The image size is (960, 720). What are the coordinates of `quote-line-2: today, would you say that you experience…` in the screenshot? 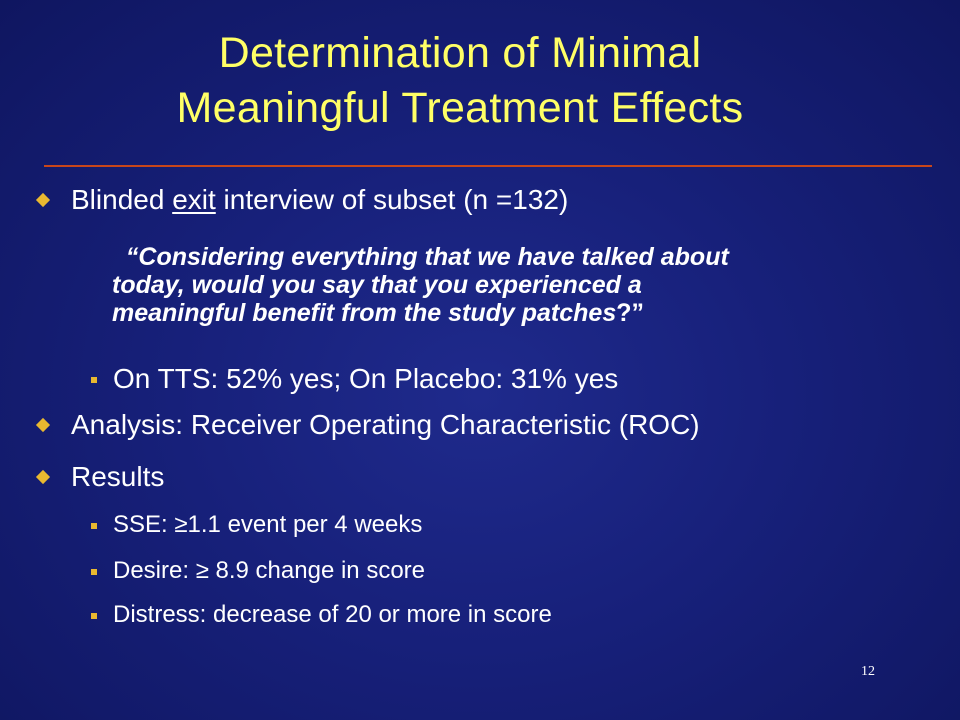 It's located at (377, 285).